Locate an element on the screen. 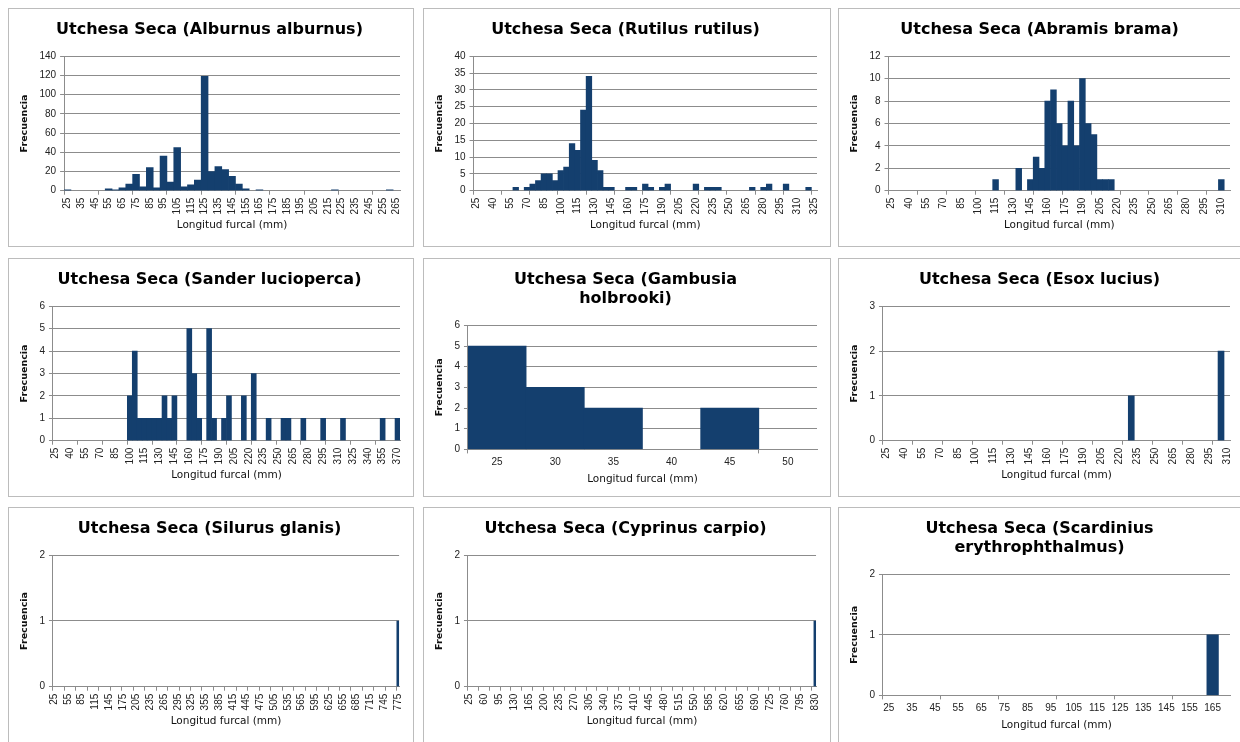  x-tick-label: 445 is located at coordinates (649, 702).